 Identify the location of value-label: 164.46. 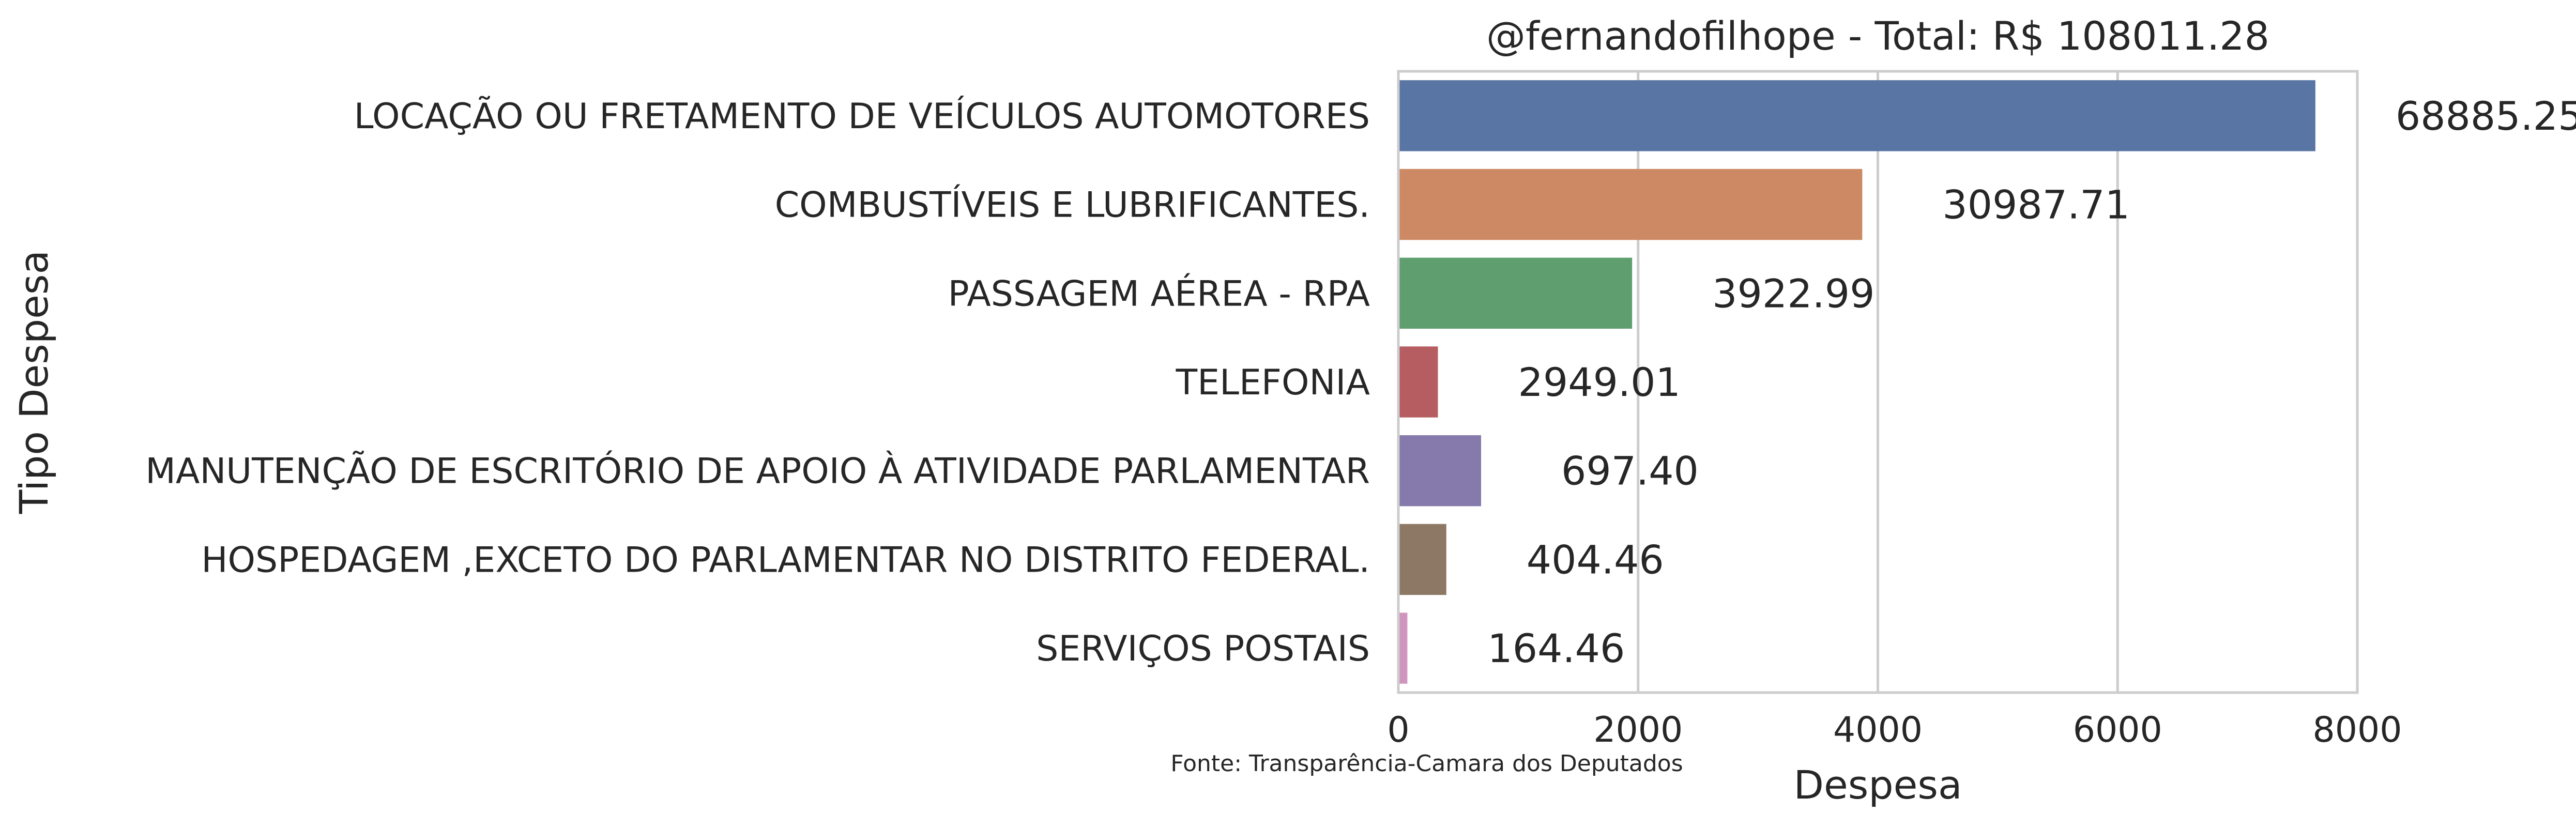
(1556, 648).